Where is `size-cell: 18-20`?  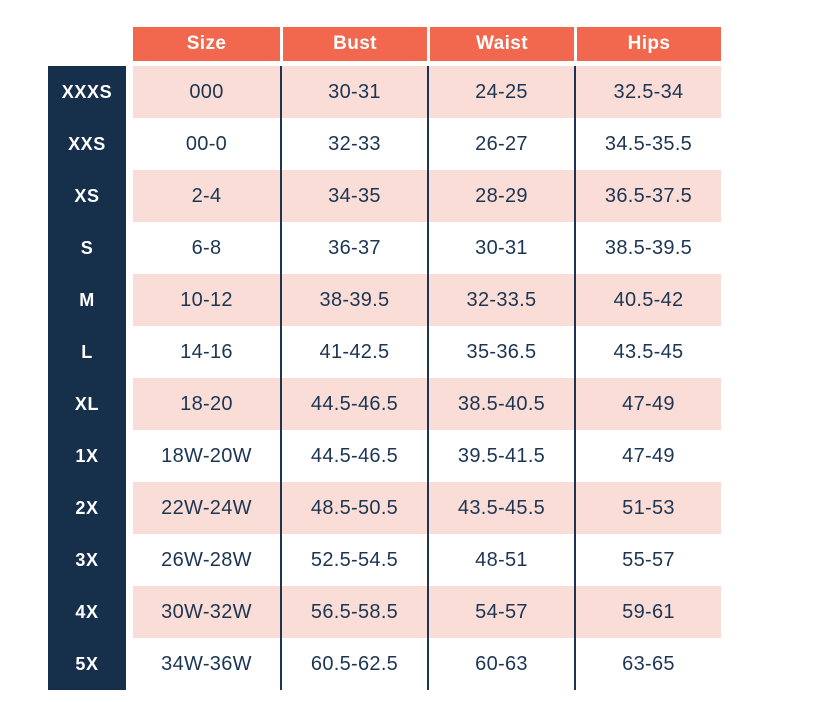 size-cell: 18-20 is located at coordinates (206, 404).